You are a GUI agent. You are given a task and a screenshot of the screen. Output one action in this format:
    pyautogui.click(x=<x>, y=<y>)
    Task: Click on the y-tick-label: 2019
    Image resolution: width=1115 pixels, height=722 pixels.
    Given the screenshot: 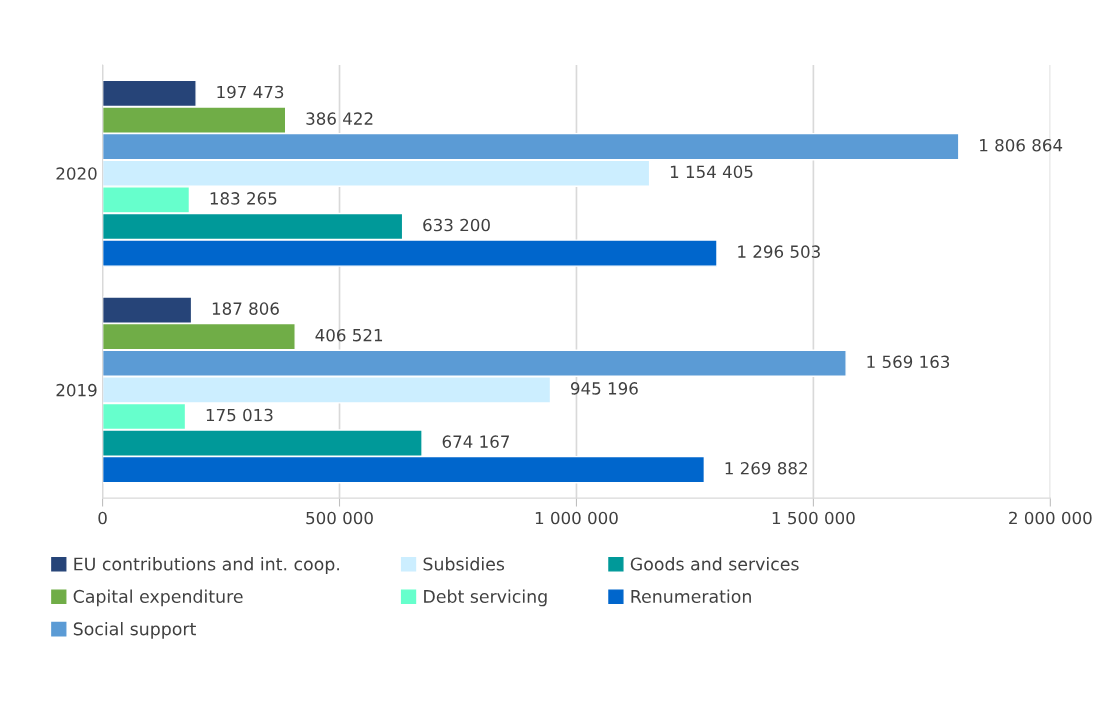 What is the action you would take?
    pyautogui.click(x=76, y=390)
    